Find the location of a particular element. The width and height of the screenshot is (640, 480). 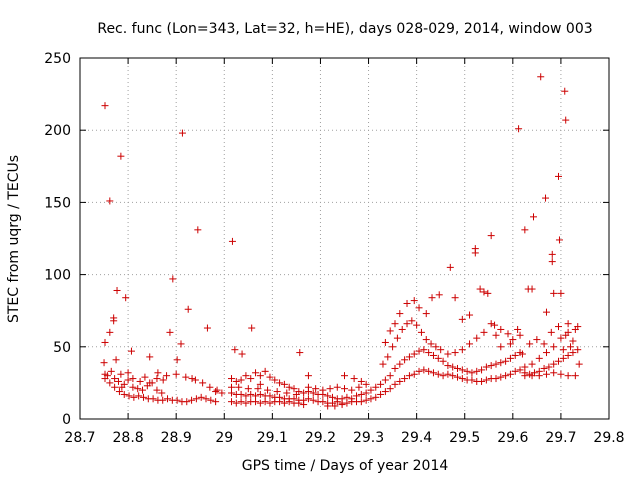

y-axis-label: STEC from uqrg / TECUs is located at coordinates (14, 239).